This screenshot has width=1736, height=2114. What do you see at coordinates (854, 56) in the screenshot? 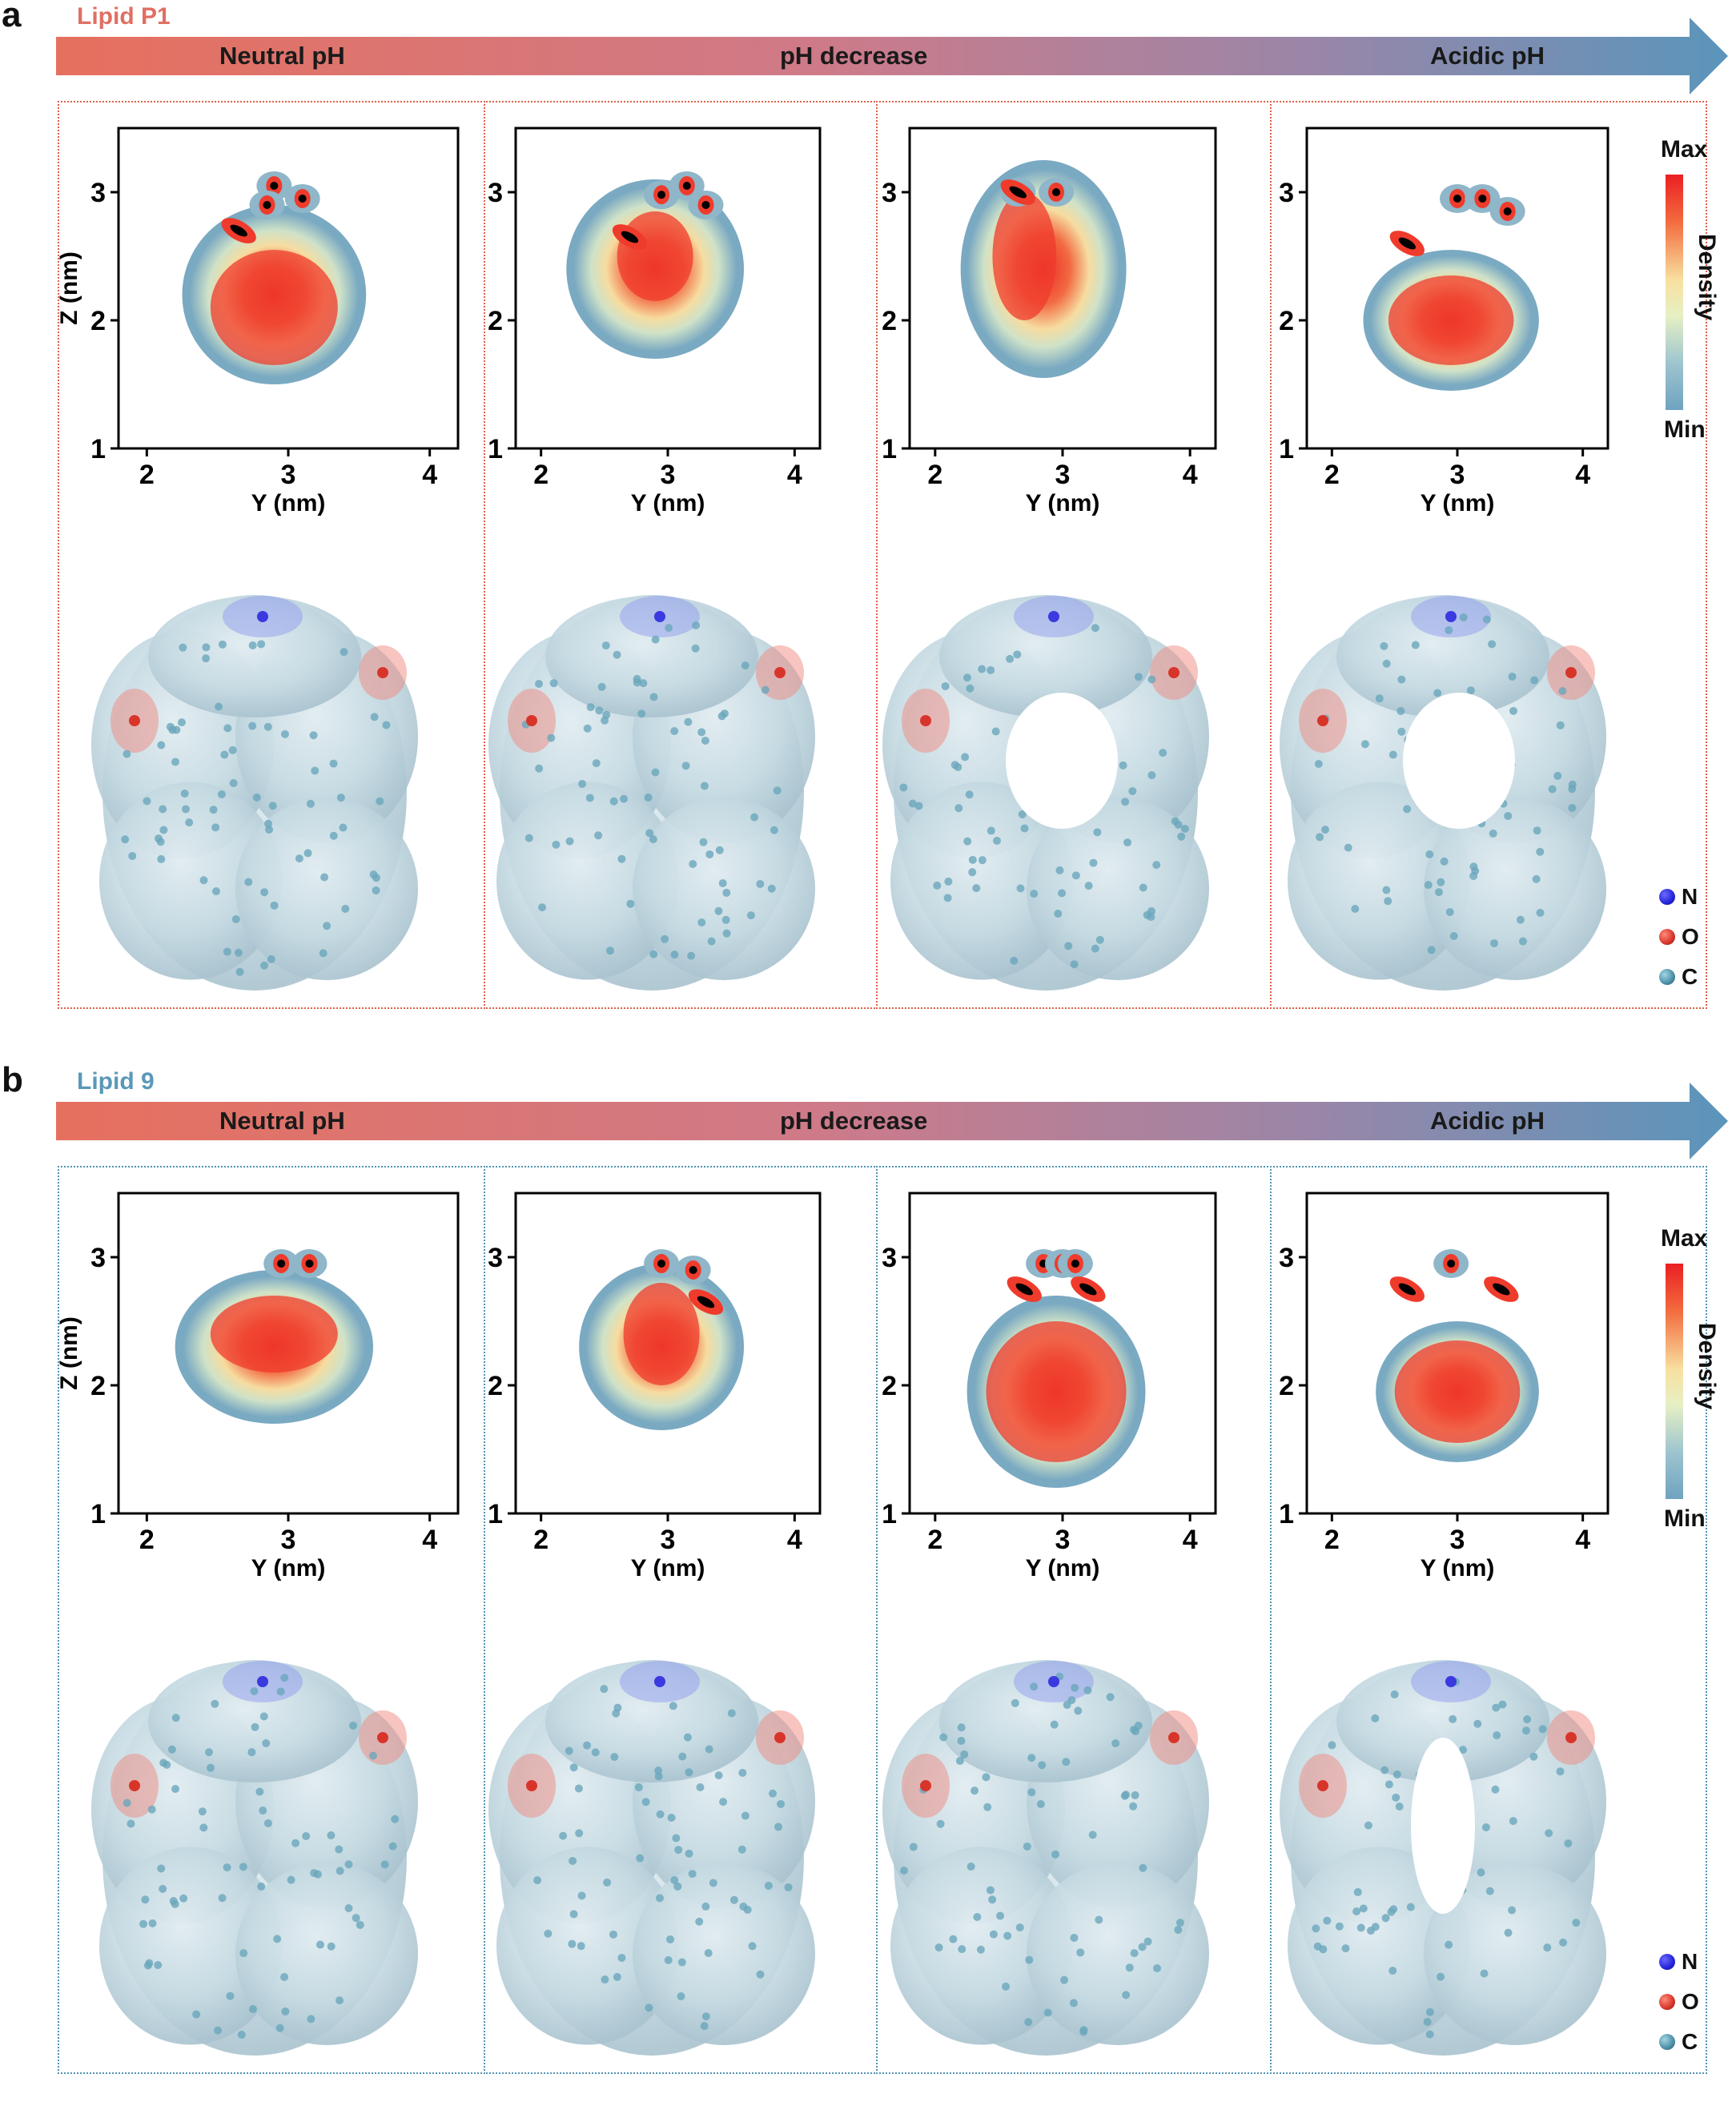
I see `arrow-label-decrease: pH decrease` at bounding box center [854, 56].